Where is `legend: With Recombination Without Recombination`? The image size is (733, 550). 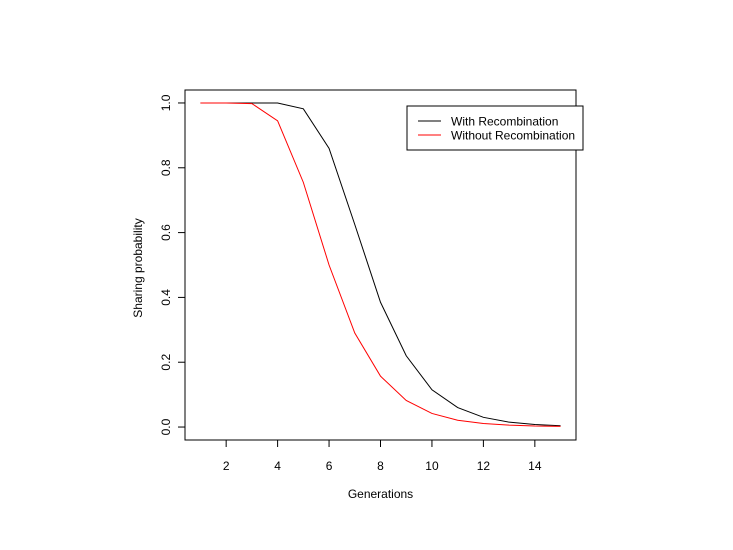 legend: With Recombination Without Recombination is located at coordinates (495, 128).